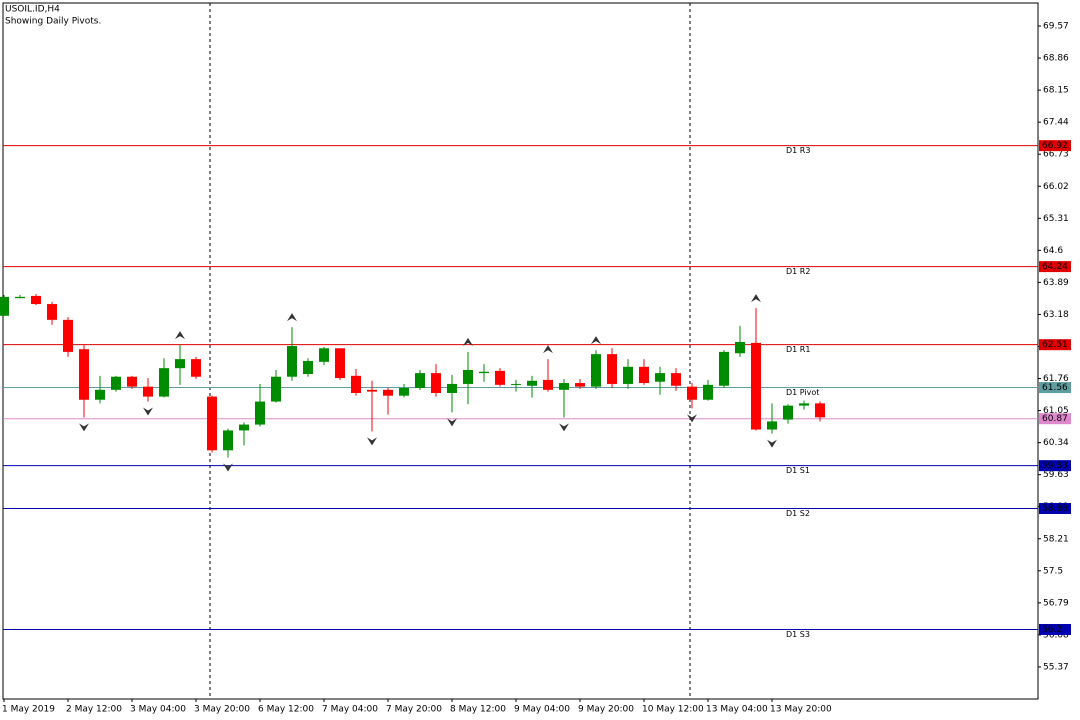  What do you see at coordinates (1055, 345) in the screenshot?
I see `pivot-value: 62.51` at bounding box center [1055, 345].